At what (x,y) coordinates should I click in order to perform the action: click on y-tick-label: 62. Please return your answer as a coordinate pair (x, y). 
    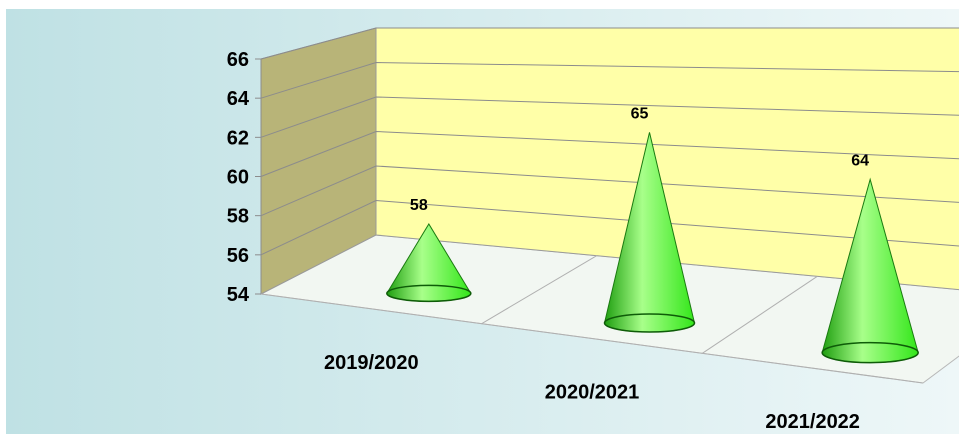
    Looking at the image, I should click on (238, 138).